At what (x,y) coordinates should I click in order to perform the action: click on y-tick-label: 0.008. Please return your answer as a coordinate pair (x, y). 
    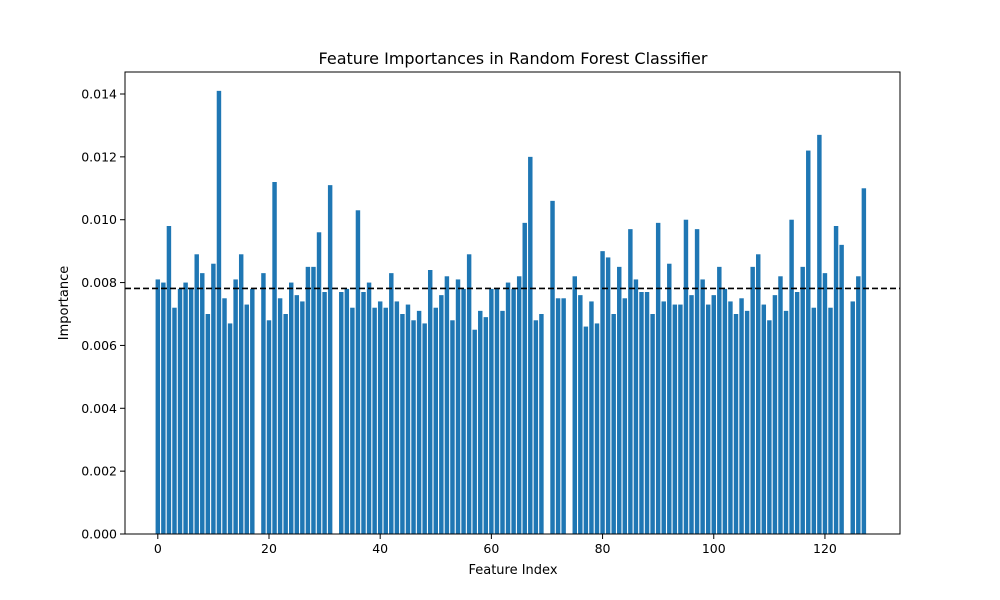
    Looking at the image, I should click on (99, 282).